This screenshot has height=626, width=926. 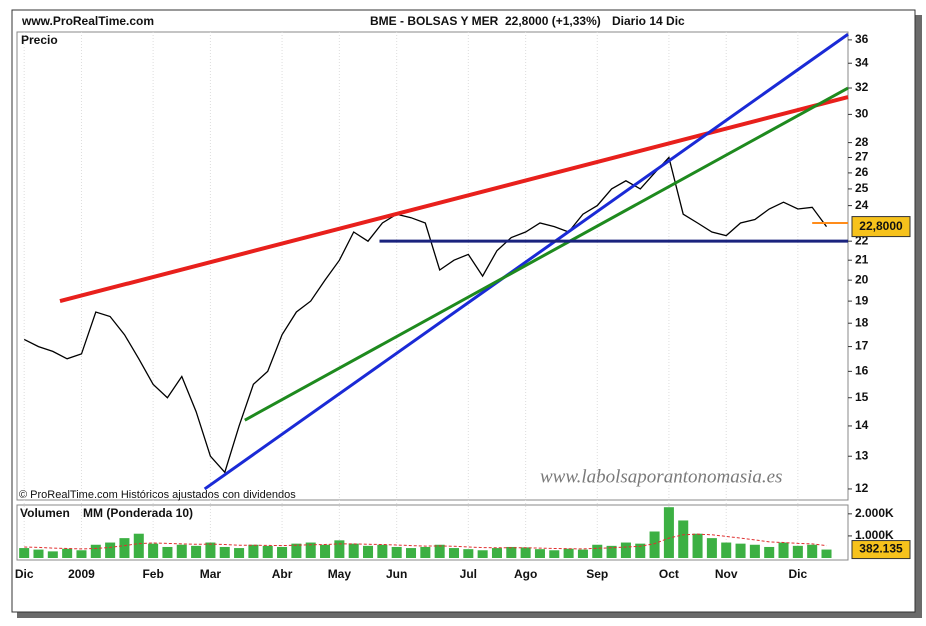 I want to click on y-tick-label: 13, so click(x=862, y=455).